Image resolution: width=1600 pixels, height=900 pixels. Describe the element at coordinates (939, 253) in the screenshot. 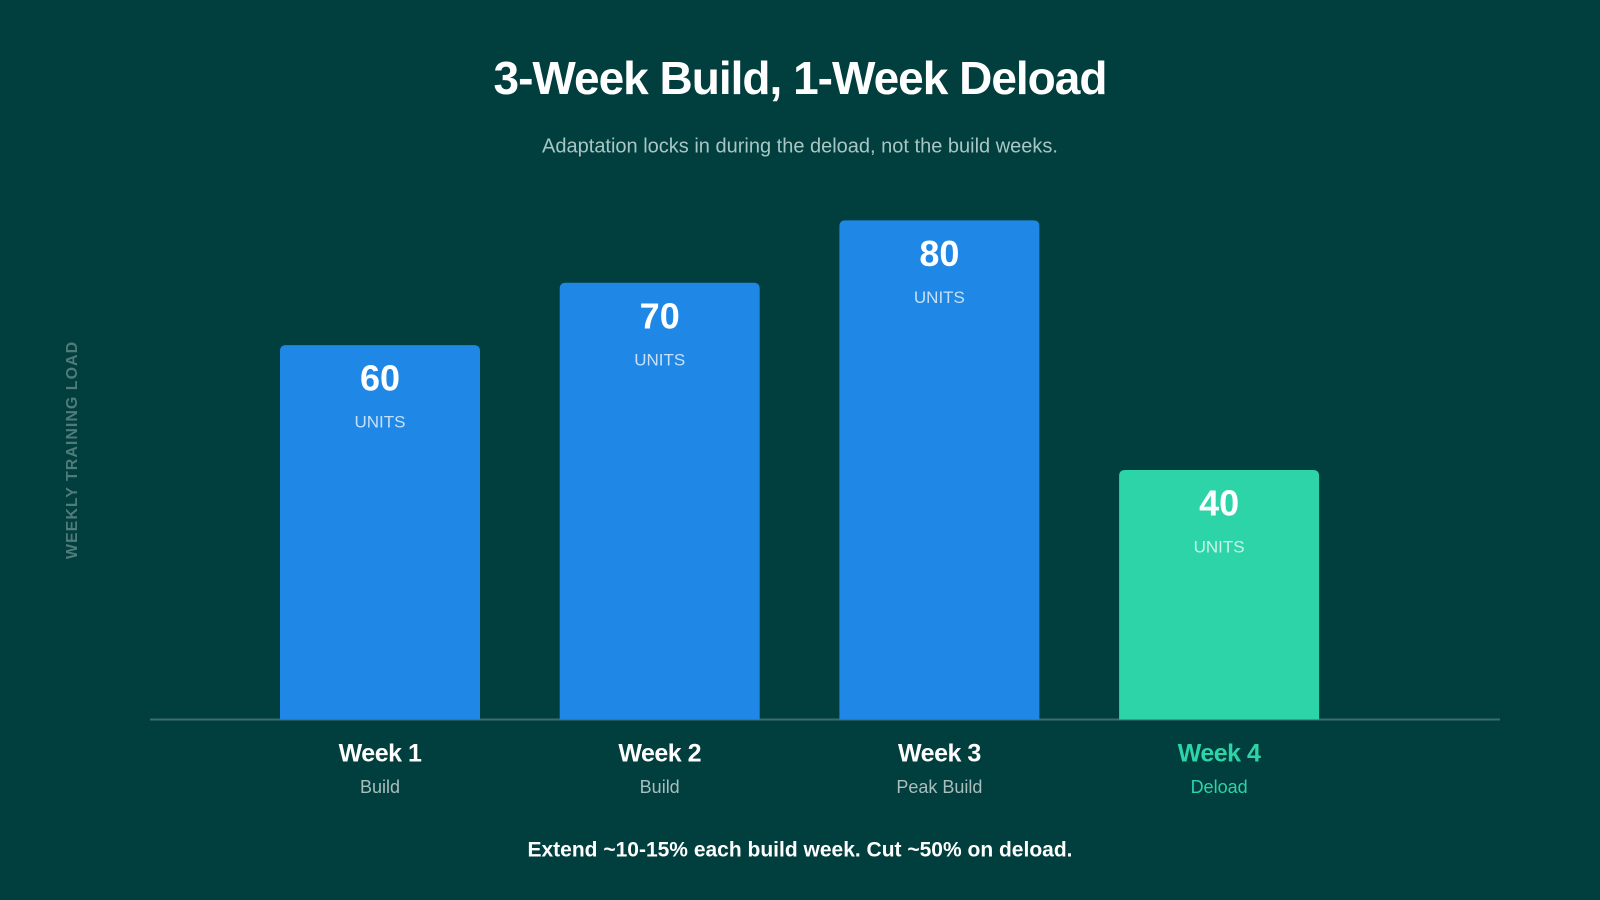

I see `value-label: 80` at that location.